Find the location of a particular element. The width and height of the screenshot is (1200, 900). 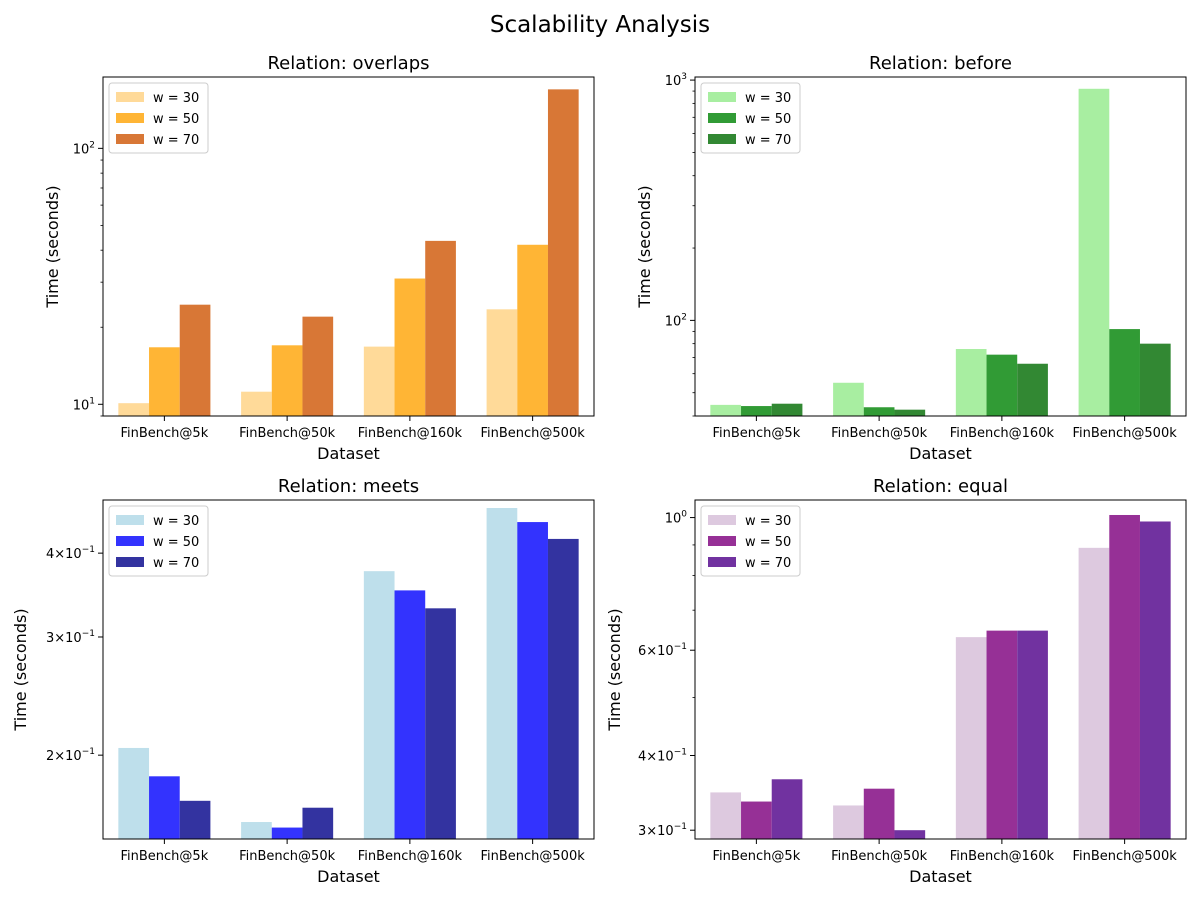

y-tick-label-1: 10¹ is located at coordinates (84, 404).